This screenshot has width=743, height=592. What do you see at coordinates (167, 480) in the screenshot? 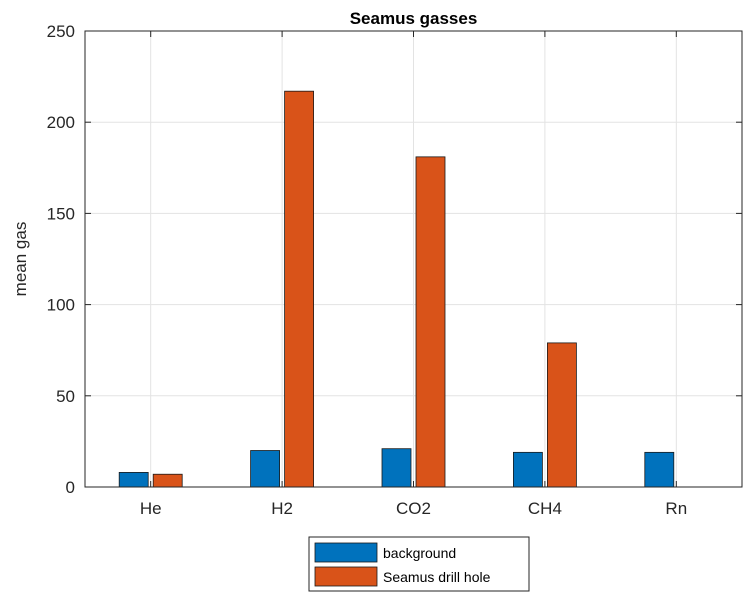
I see `bar-he-seamus-drill-hole` at bounding box center [167, 480].